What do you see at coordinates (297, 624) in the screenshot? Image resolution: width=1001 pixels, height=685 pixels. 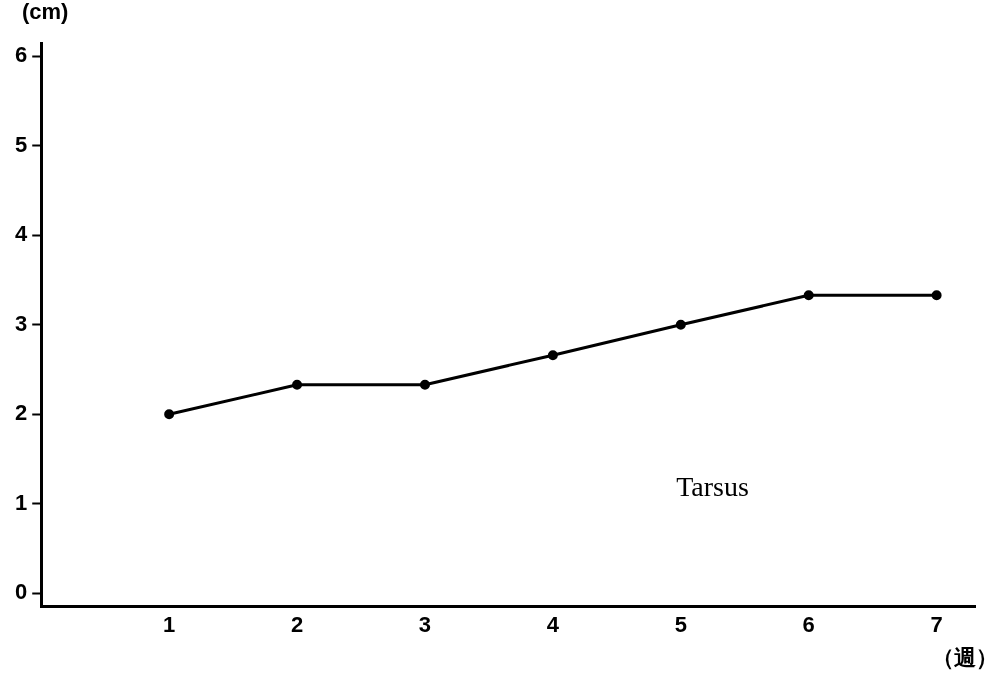 I see `x-tick-label: 2` at bounding box center [297, 624].